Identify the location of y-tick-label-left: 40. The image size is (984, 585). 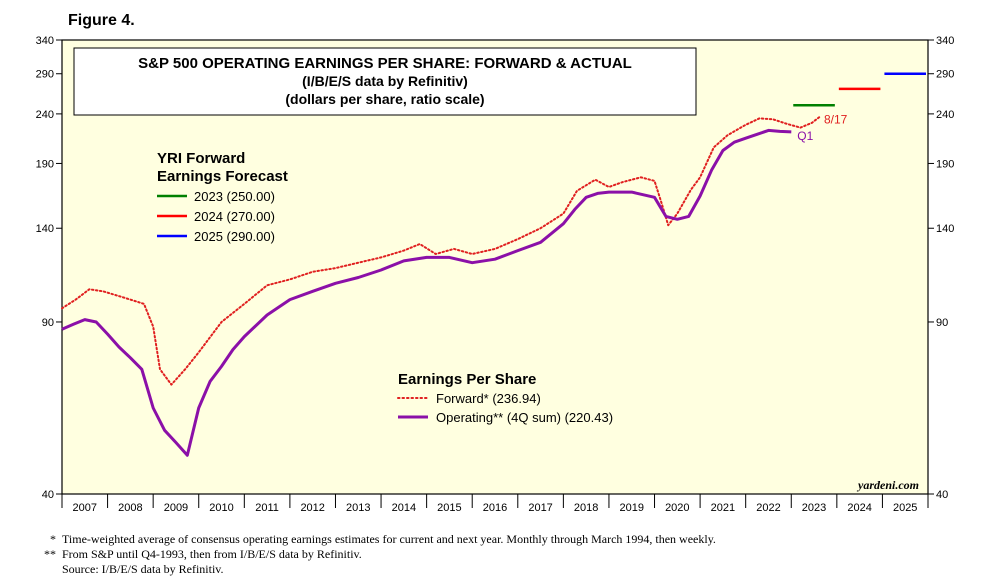
(48, 495).